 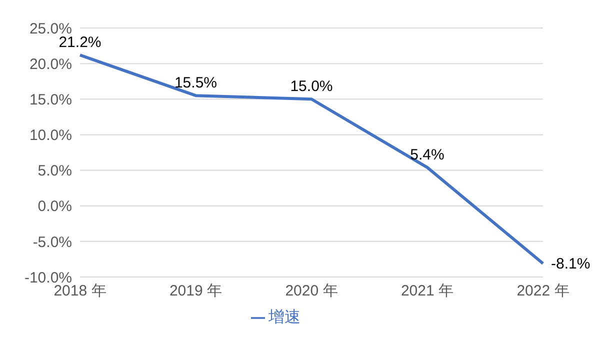 I want to click on x-tick-label: 2020 年, so click(x=311, y=291).